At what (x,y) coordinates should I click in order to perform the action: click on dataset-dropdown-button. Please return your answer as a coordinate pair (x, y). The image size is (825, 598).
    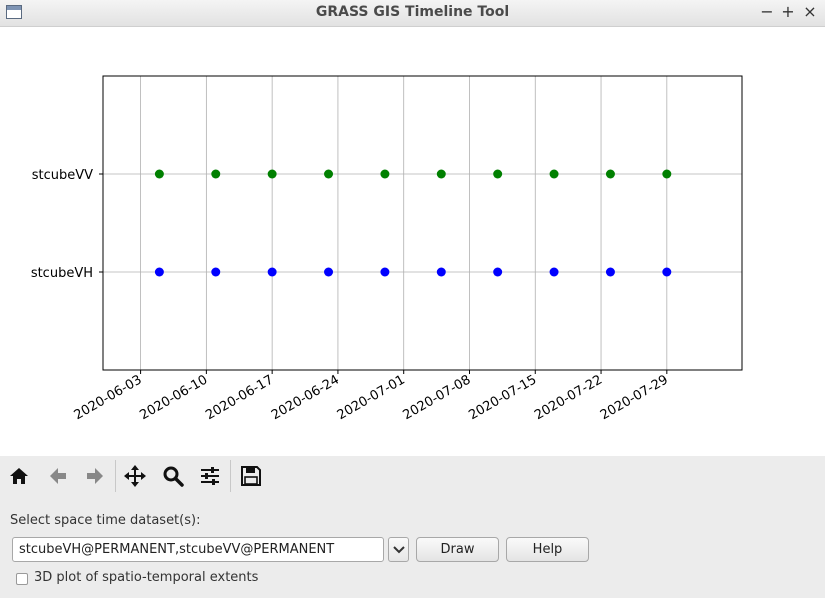
    Looking at the image, I should click on (398, 549).